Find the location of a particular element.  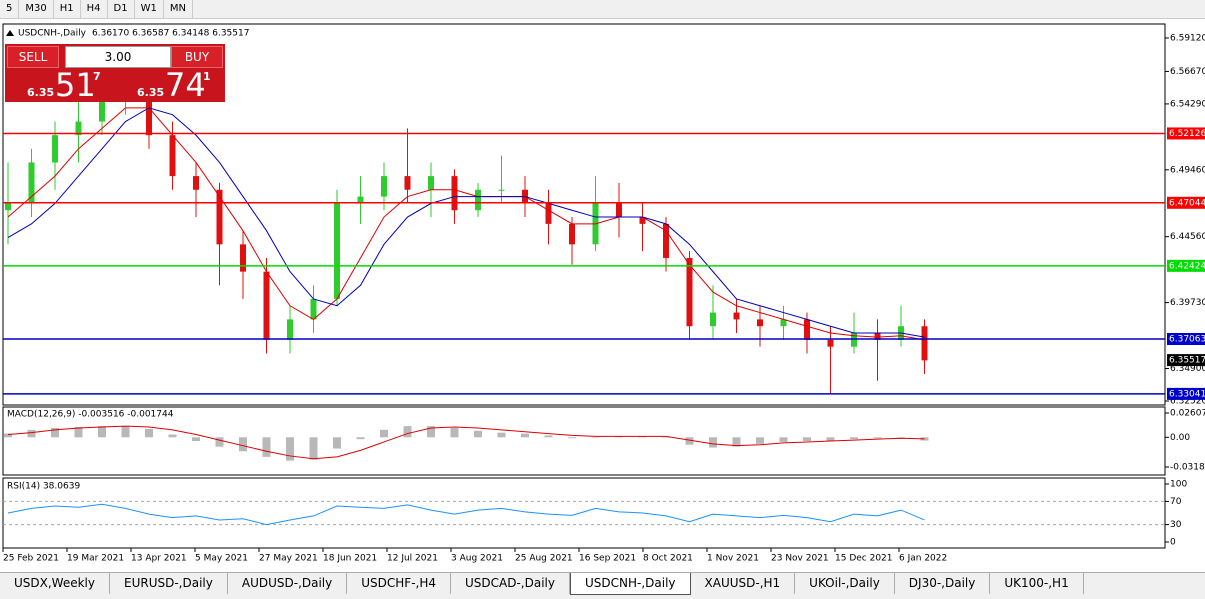

rsi-tick-label: 30 is located at coordinates (1176, 525).